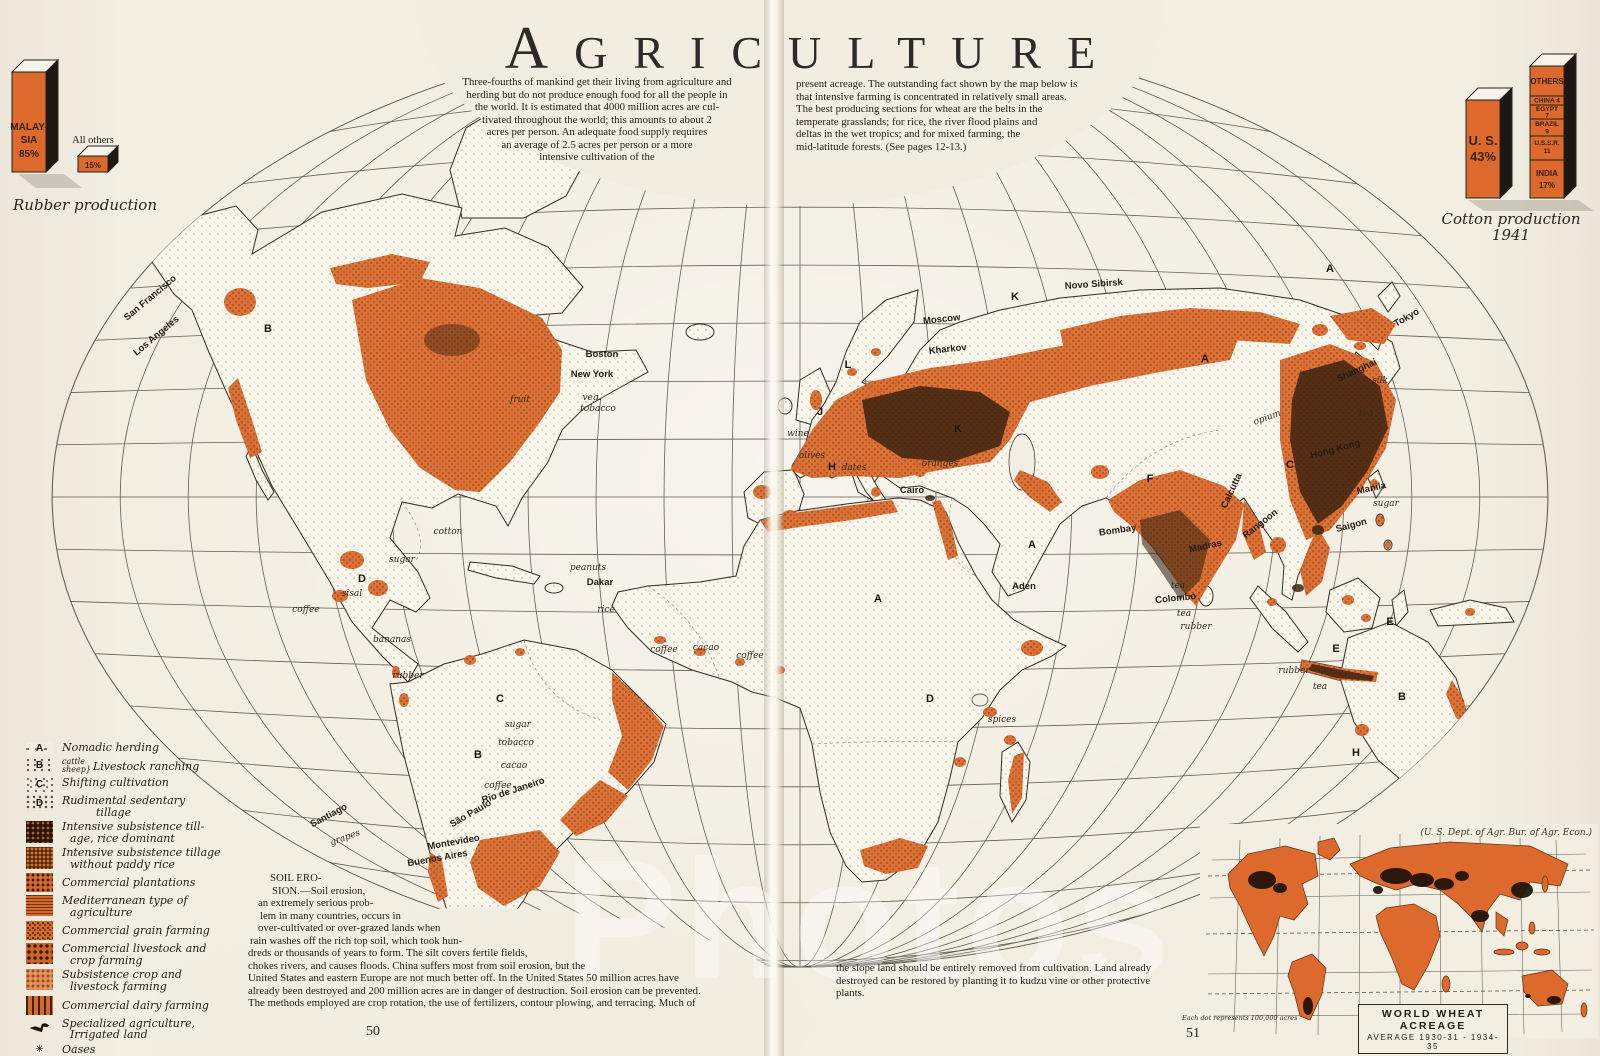 This screenshot has width=1600, height=1056. Describe the element at coordinates (500, 699) in the screenshot. I see `map-label-code: C` at that location.